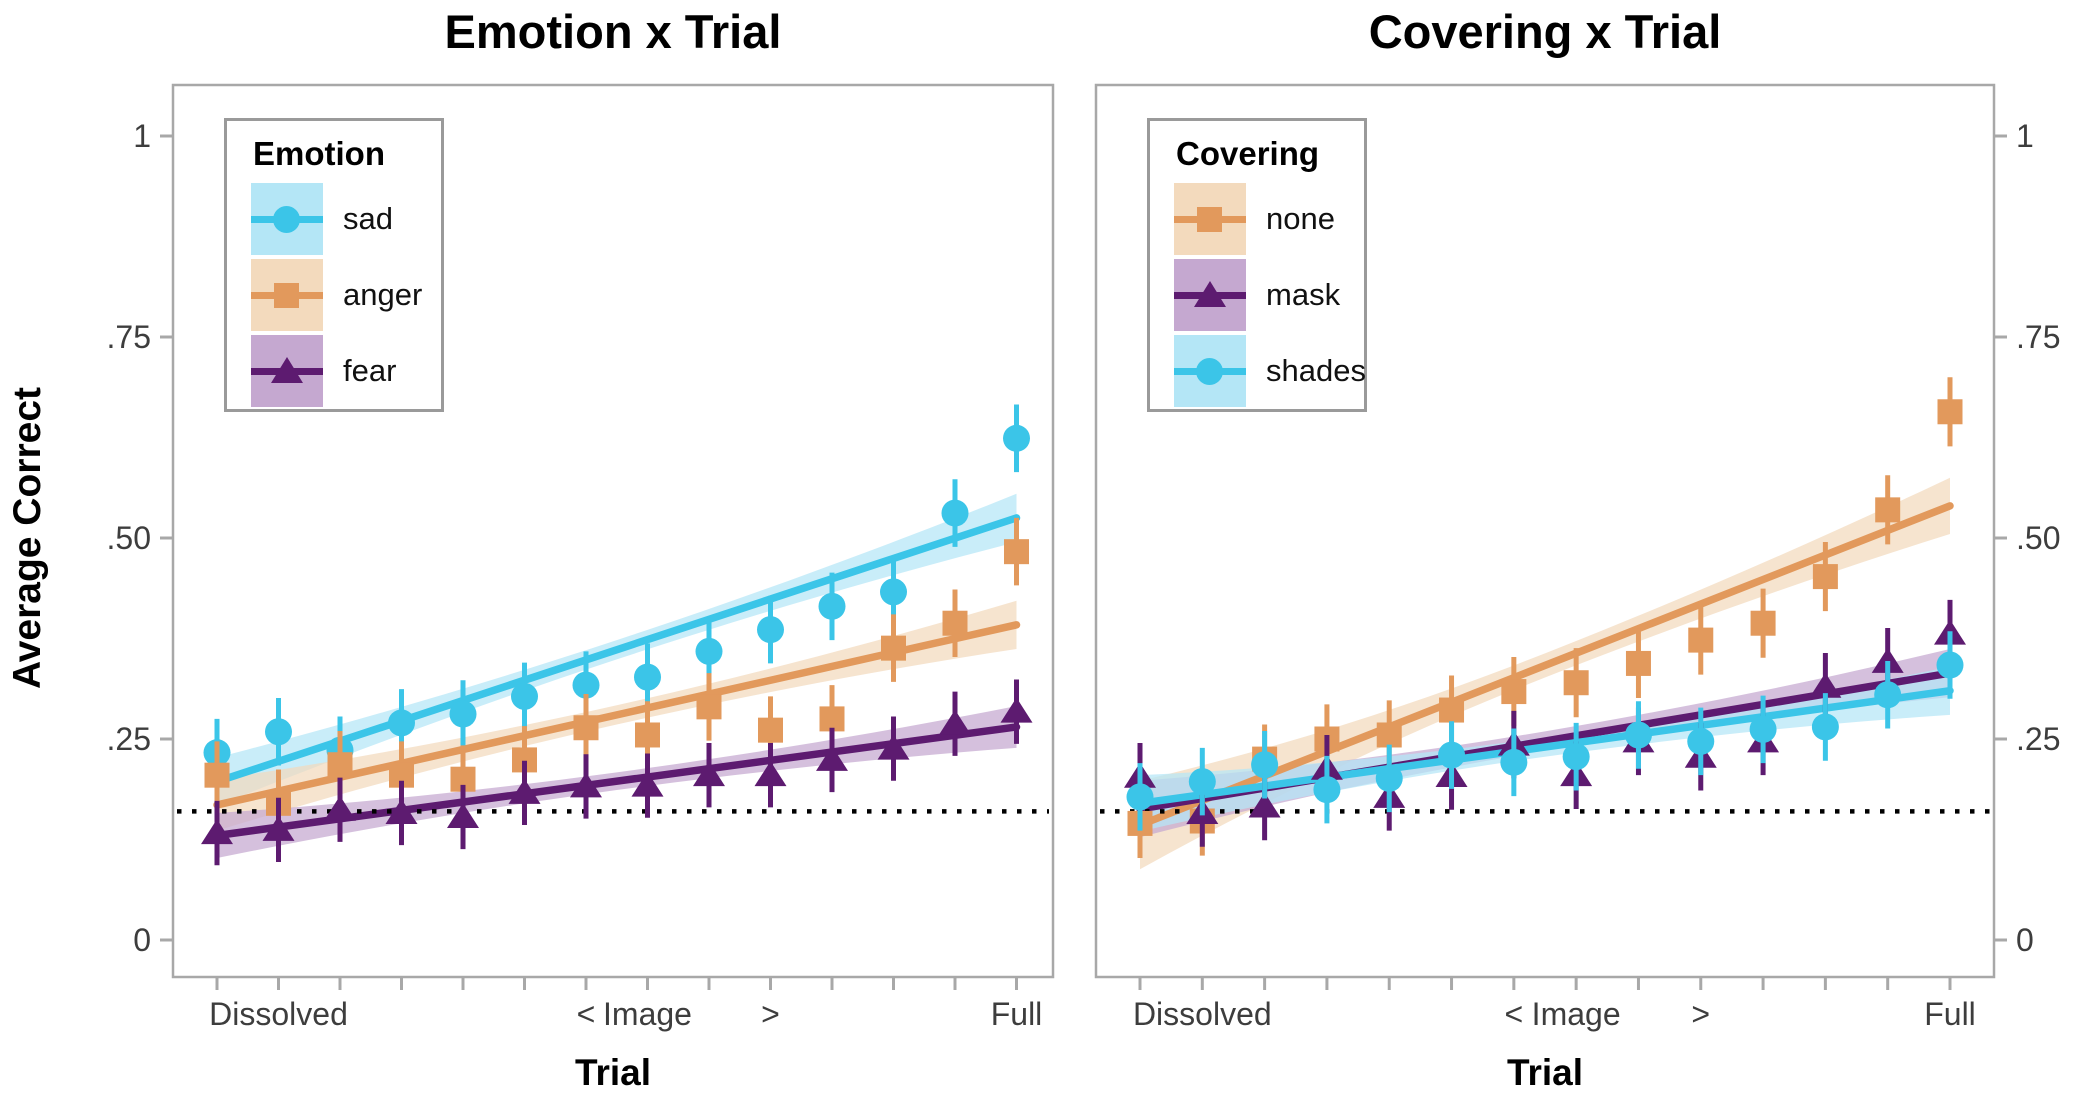  I want to click on y-axis-title: Average Correct, so click(27, 538).